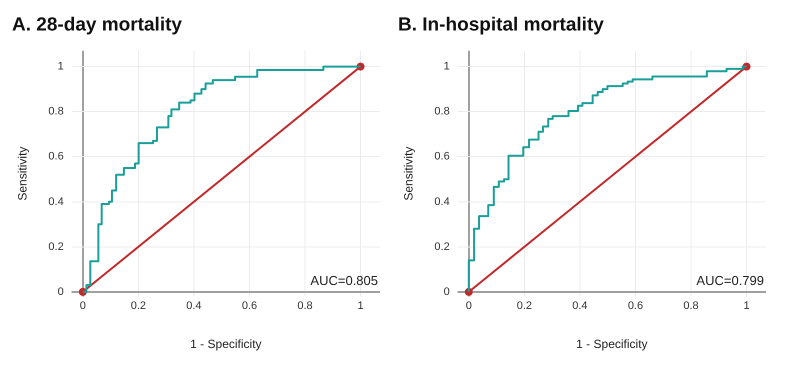 This screenshot has width=789, height=369. I want to click on annotation: AUC=0.805, so click(344, 280).